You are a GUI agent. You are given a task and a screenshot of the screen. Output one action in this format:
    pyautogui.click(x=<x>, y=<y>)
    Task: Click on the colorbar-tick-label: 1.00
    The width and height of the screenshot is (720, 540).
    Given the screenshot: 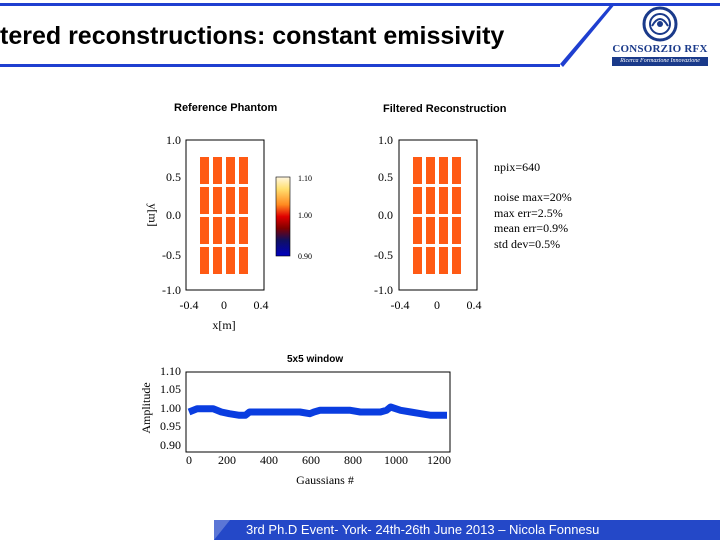 What is the action you would take?
    pyautogui.click(x=305, y=215)
    